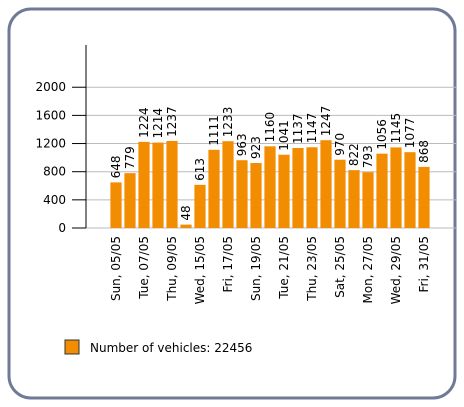 This screenshot has width=464, height=407. I want to click on value-label: 779, so click(130, 157).